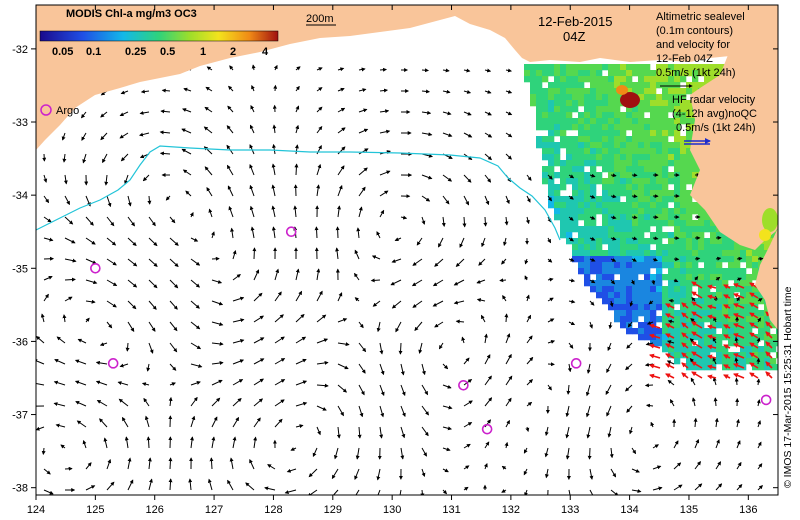 Image resolution: width=800 pixels, height=520 pixels. Describe the element at coordinates (46, 110) in the screenshot. I see `argo-legend-marker` at that location.